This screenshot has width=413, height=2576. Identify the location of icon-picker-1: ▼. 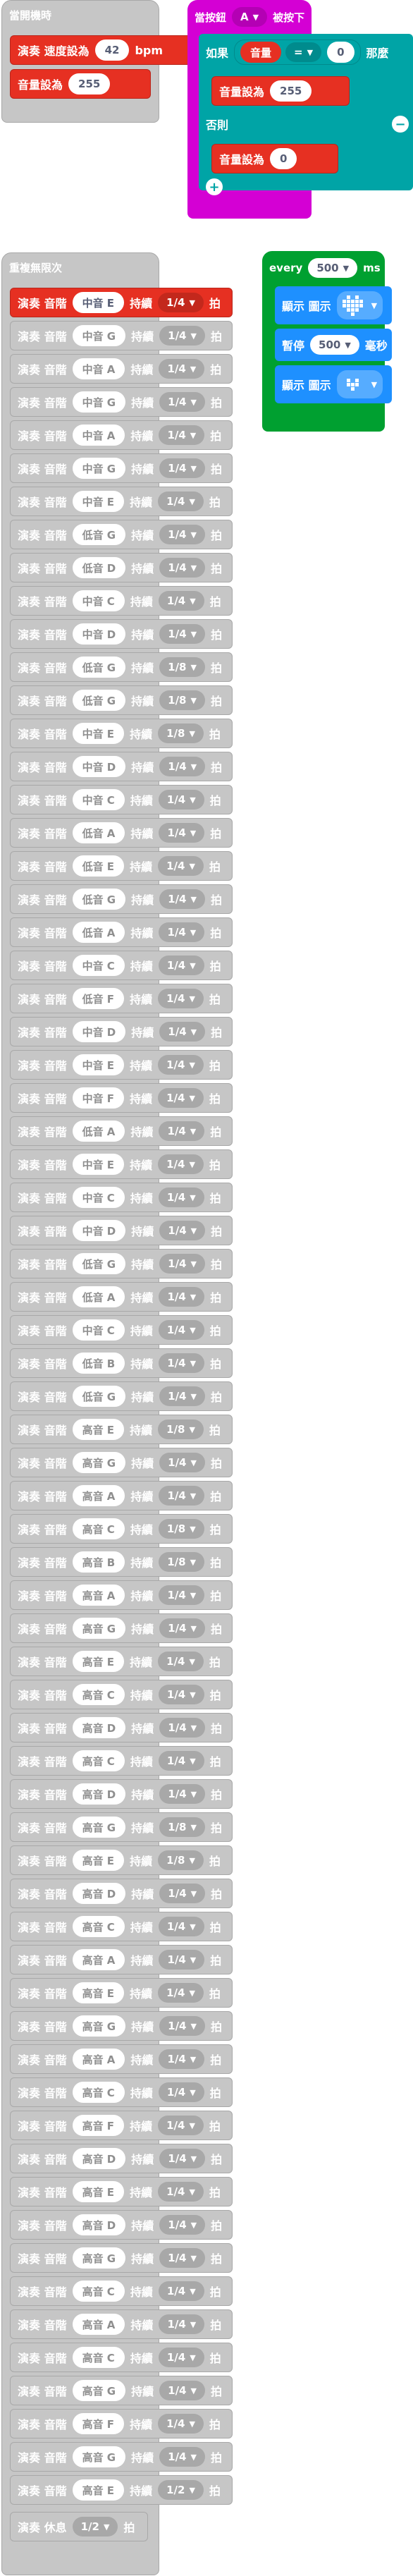
(359, 305).